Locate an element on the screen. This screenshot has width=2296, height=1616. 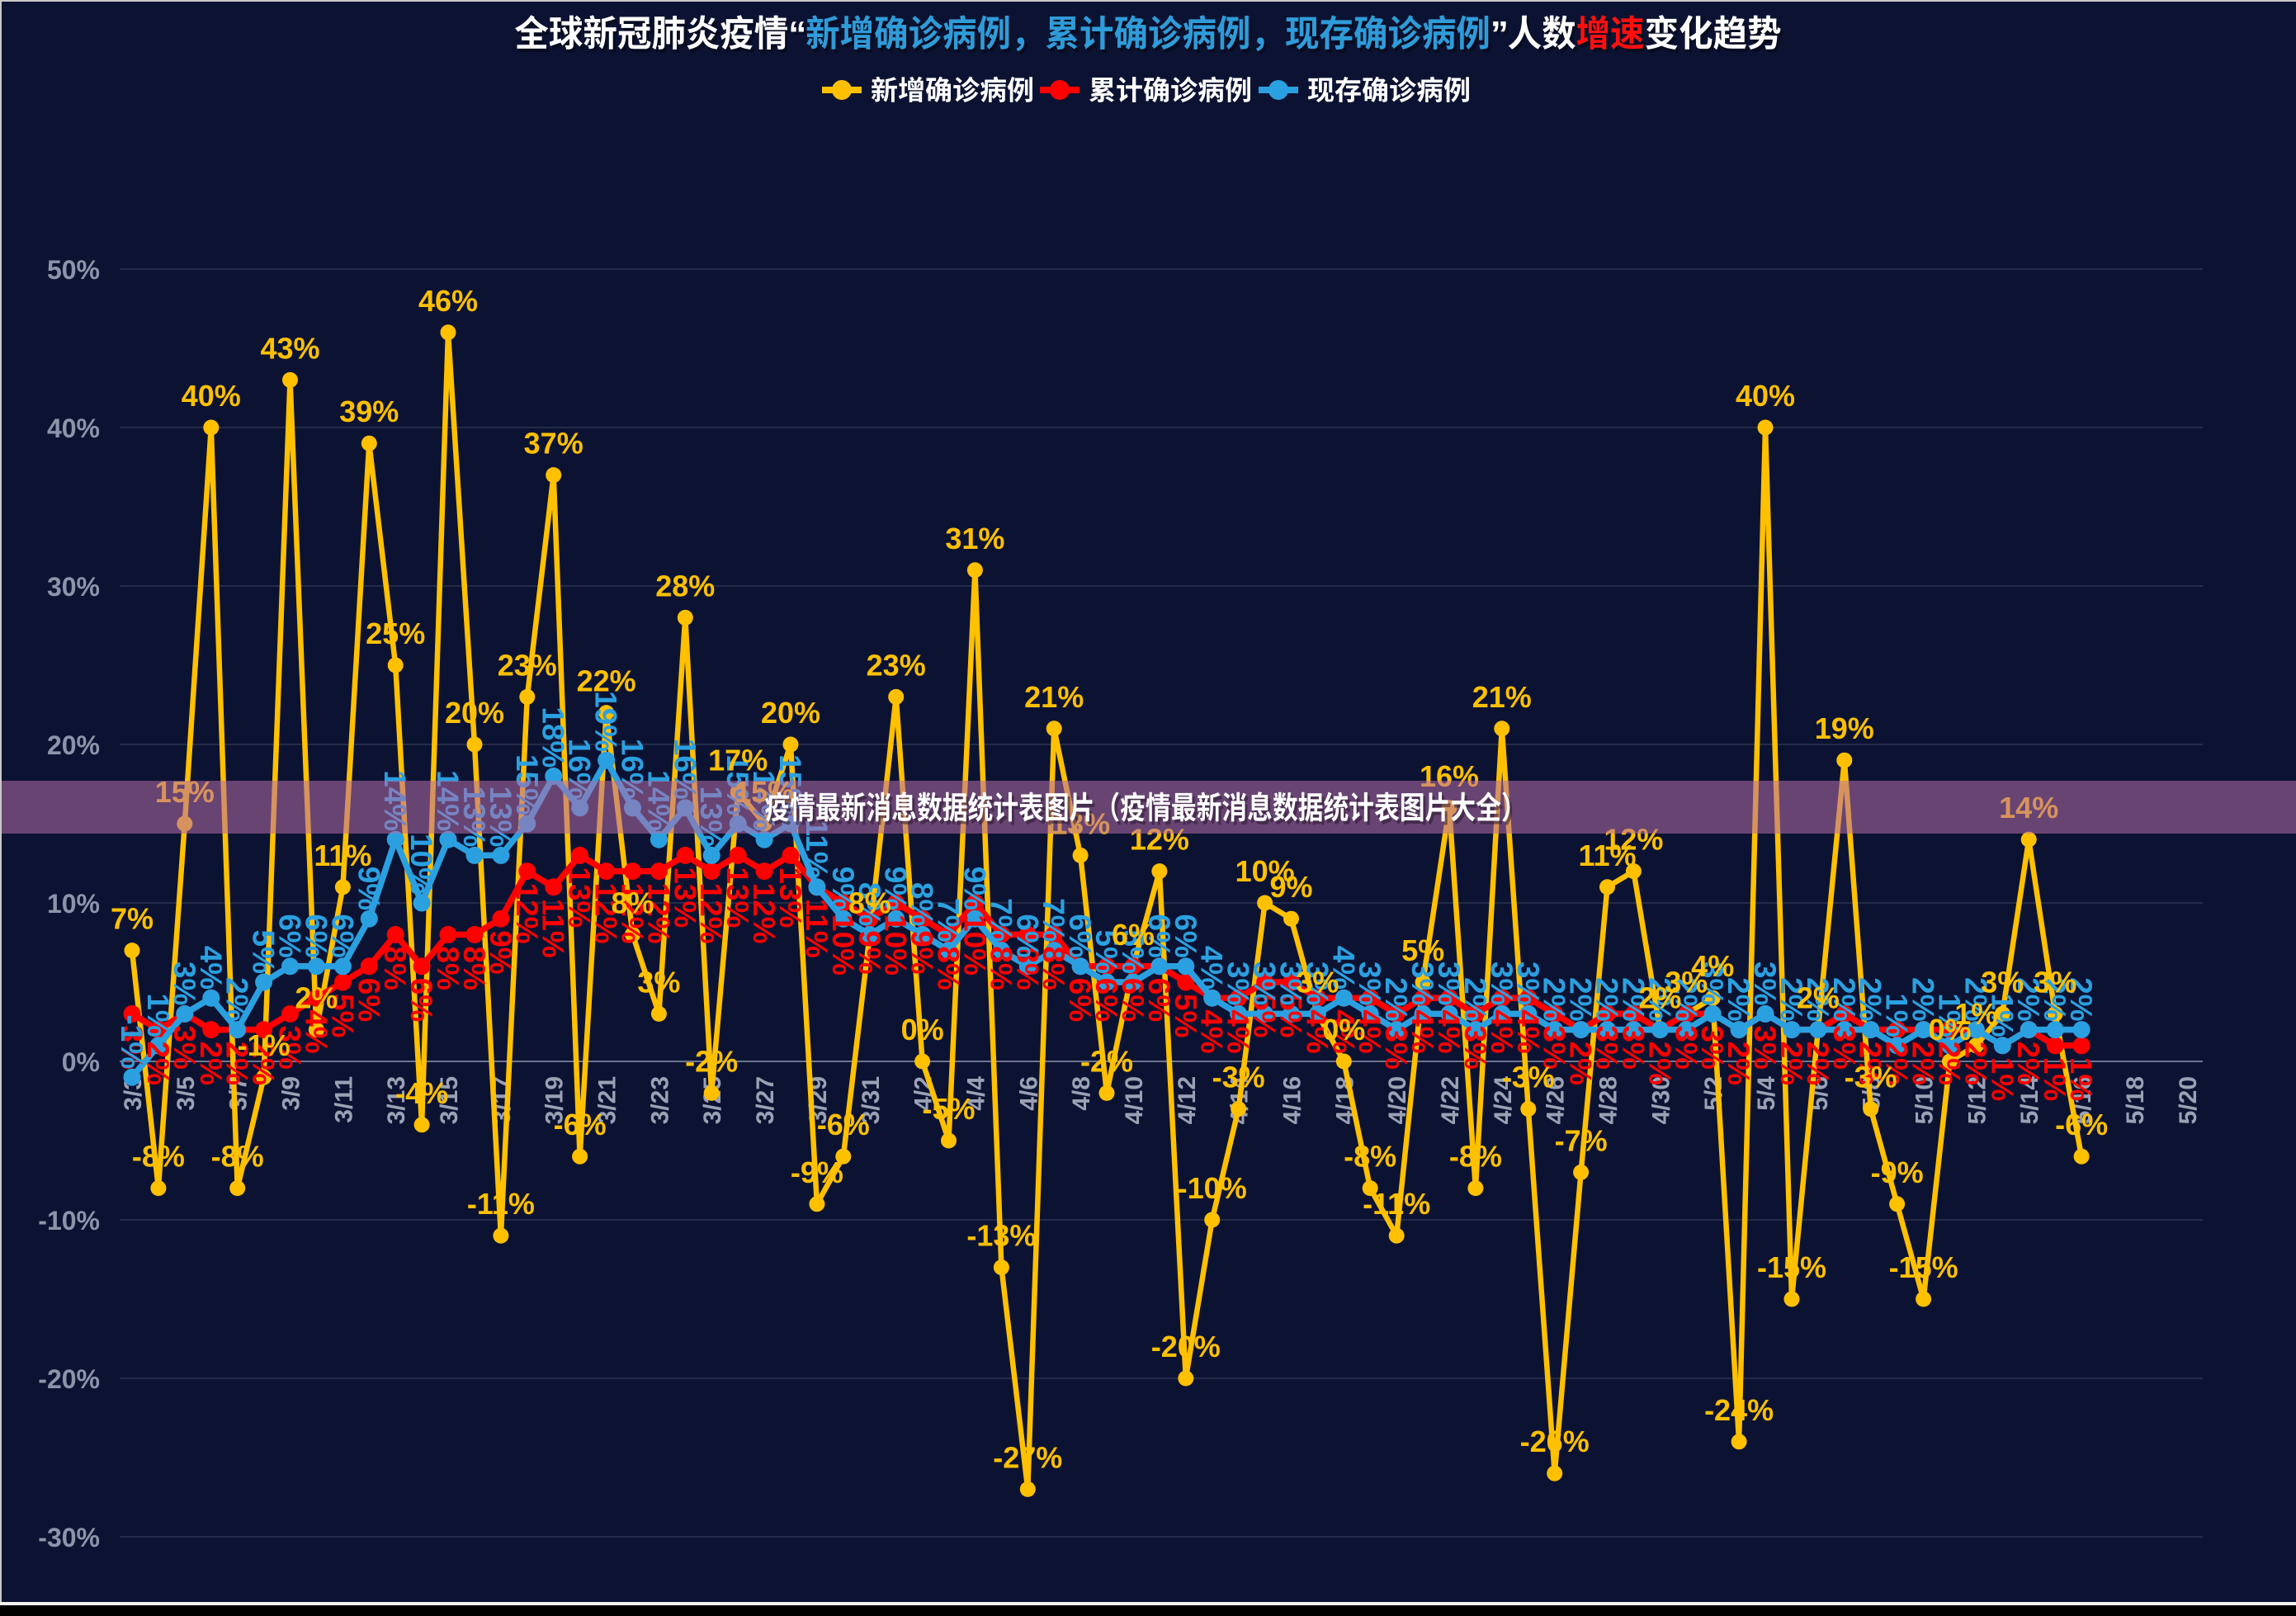
svg-text: -2% is located at coordinates (1107, 1061).